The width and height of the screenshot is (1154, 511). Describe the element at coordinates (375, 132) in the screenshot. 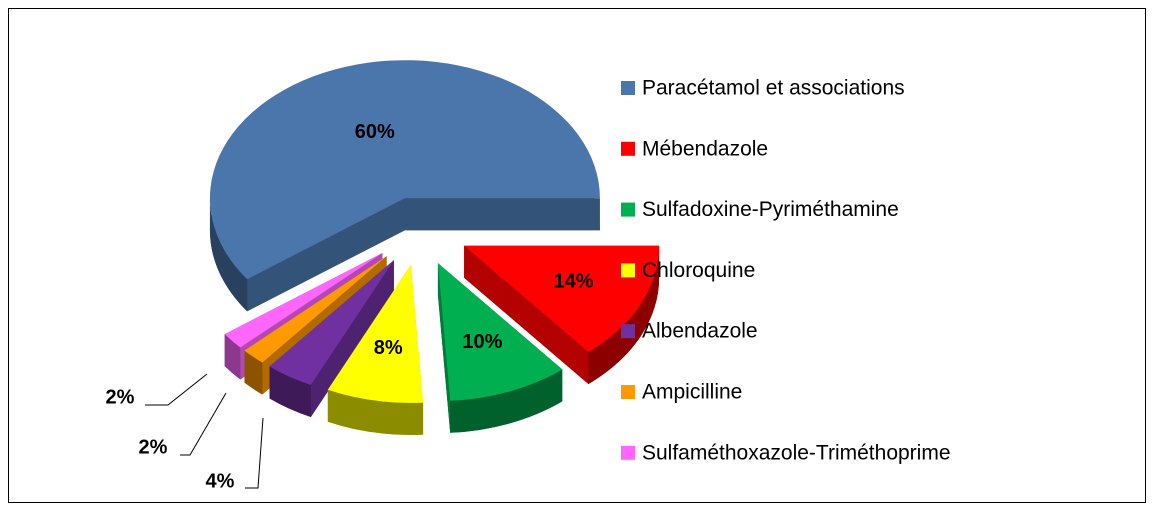

I see `value-label: 60%` at that location.